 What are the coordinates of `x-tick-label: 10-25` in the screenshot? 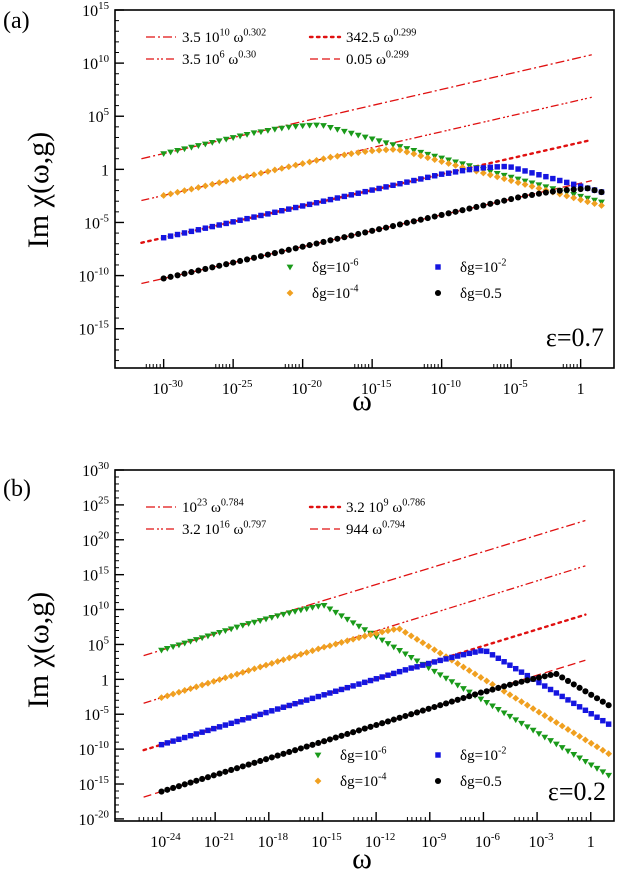 It's located at (237, 388).